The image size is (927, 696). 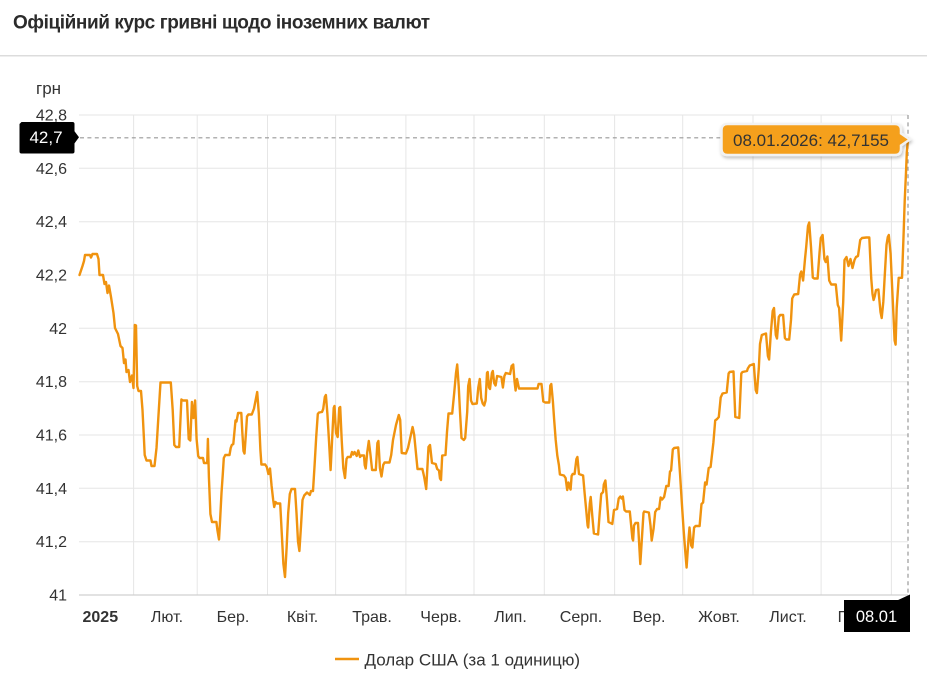 What do you see at coordinates (51, 542) in the screenshot?
I see `svg-text: 41,2` at bounding box center [51, 542].